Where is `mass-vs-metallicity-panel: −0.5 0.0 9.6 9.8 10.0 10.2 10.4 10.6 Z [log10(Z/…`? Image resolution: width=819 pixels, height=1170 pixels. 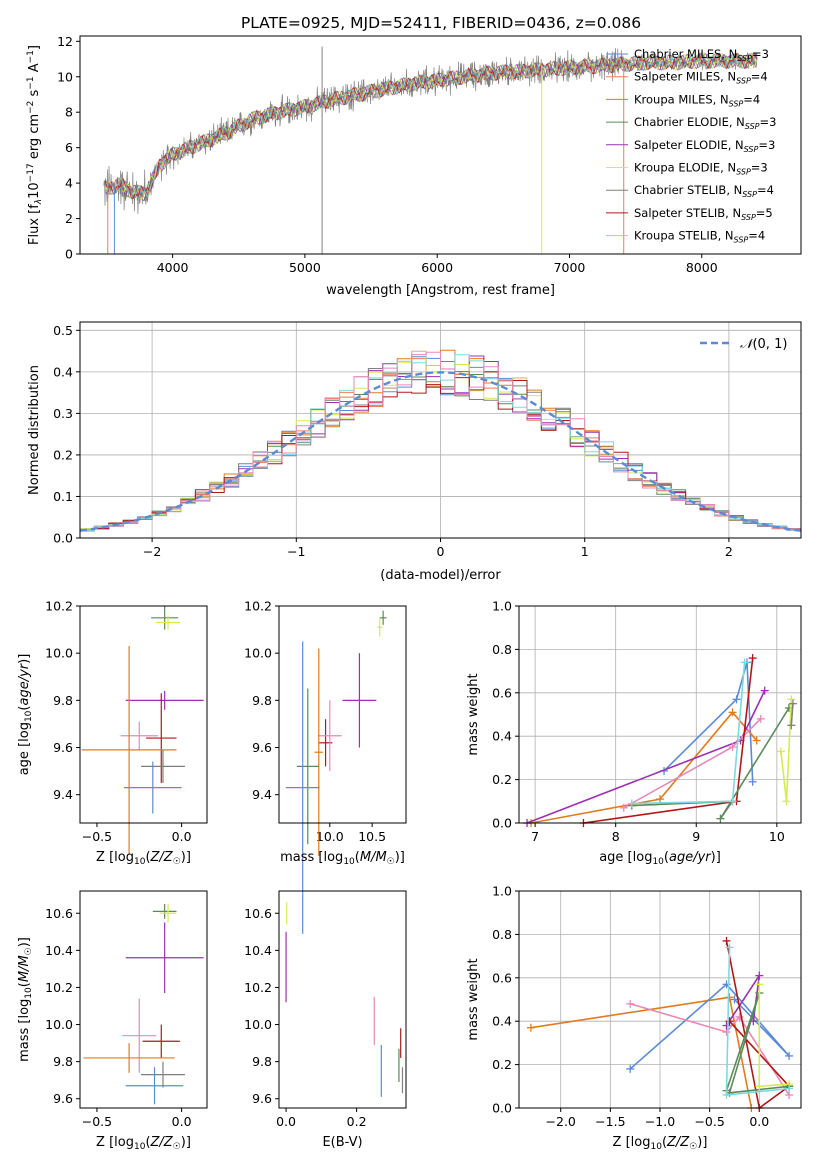 mass-vs-metallicity-panel: −0.5 0.0 9.6 9.8 10.0 10.2 10.4 10.6 Z [log10(Z/… is located at coordinates (112, 1021).